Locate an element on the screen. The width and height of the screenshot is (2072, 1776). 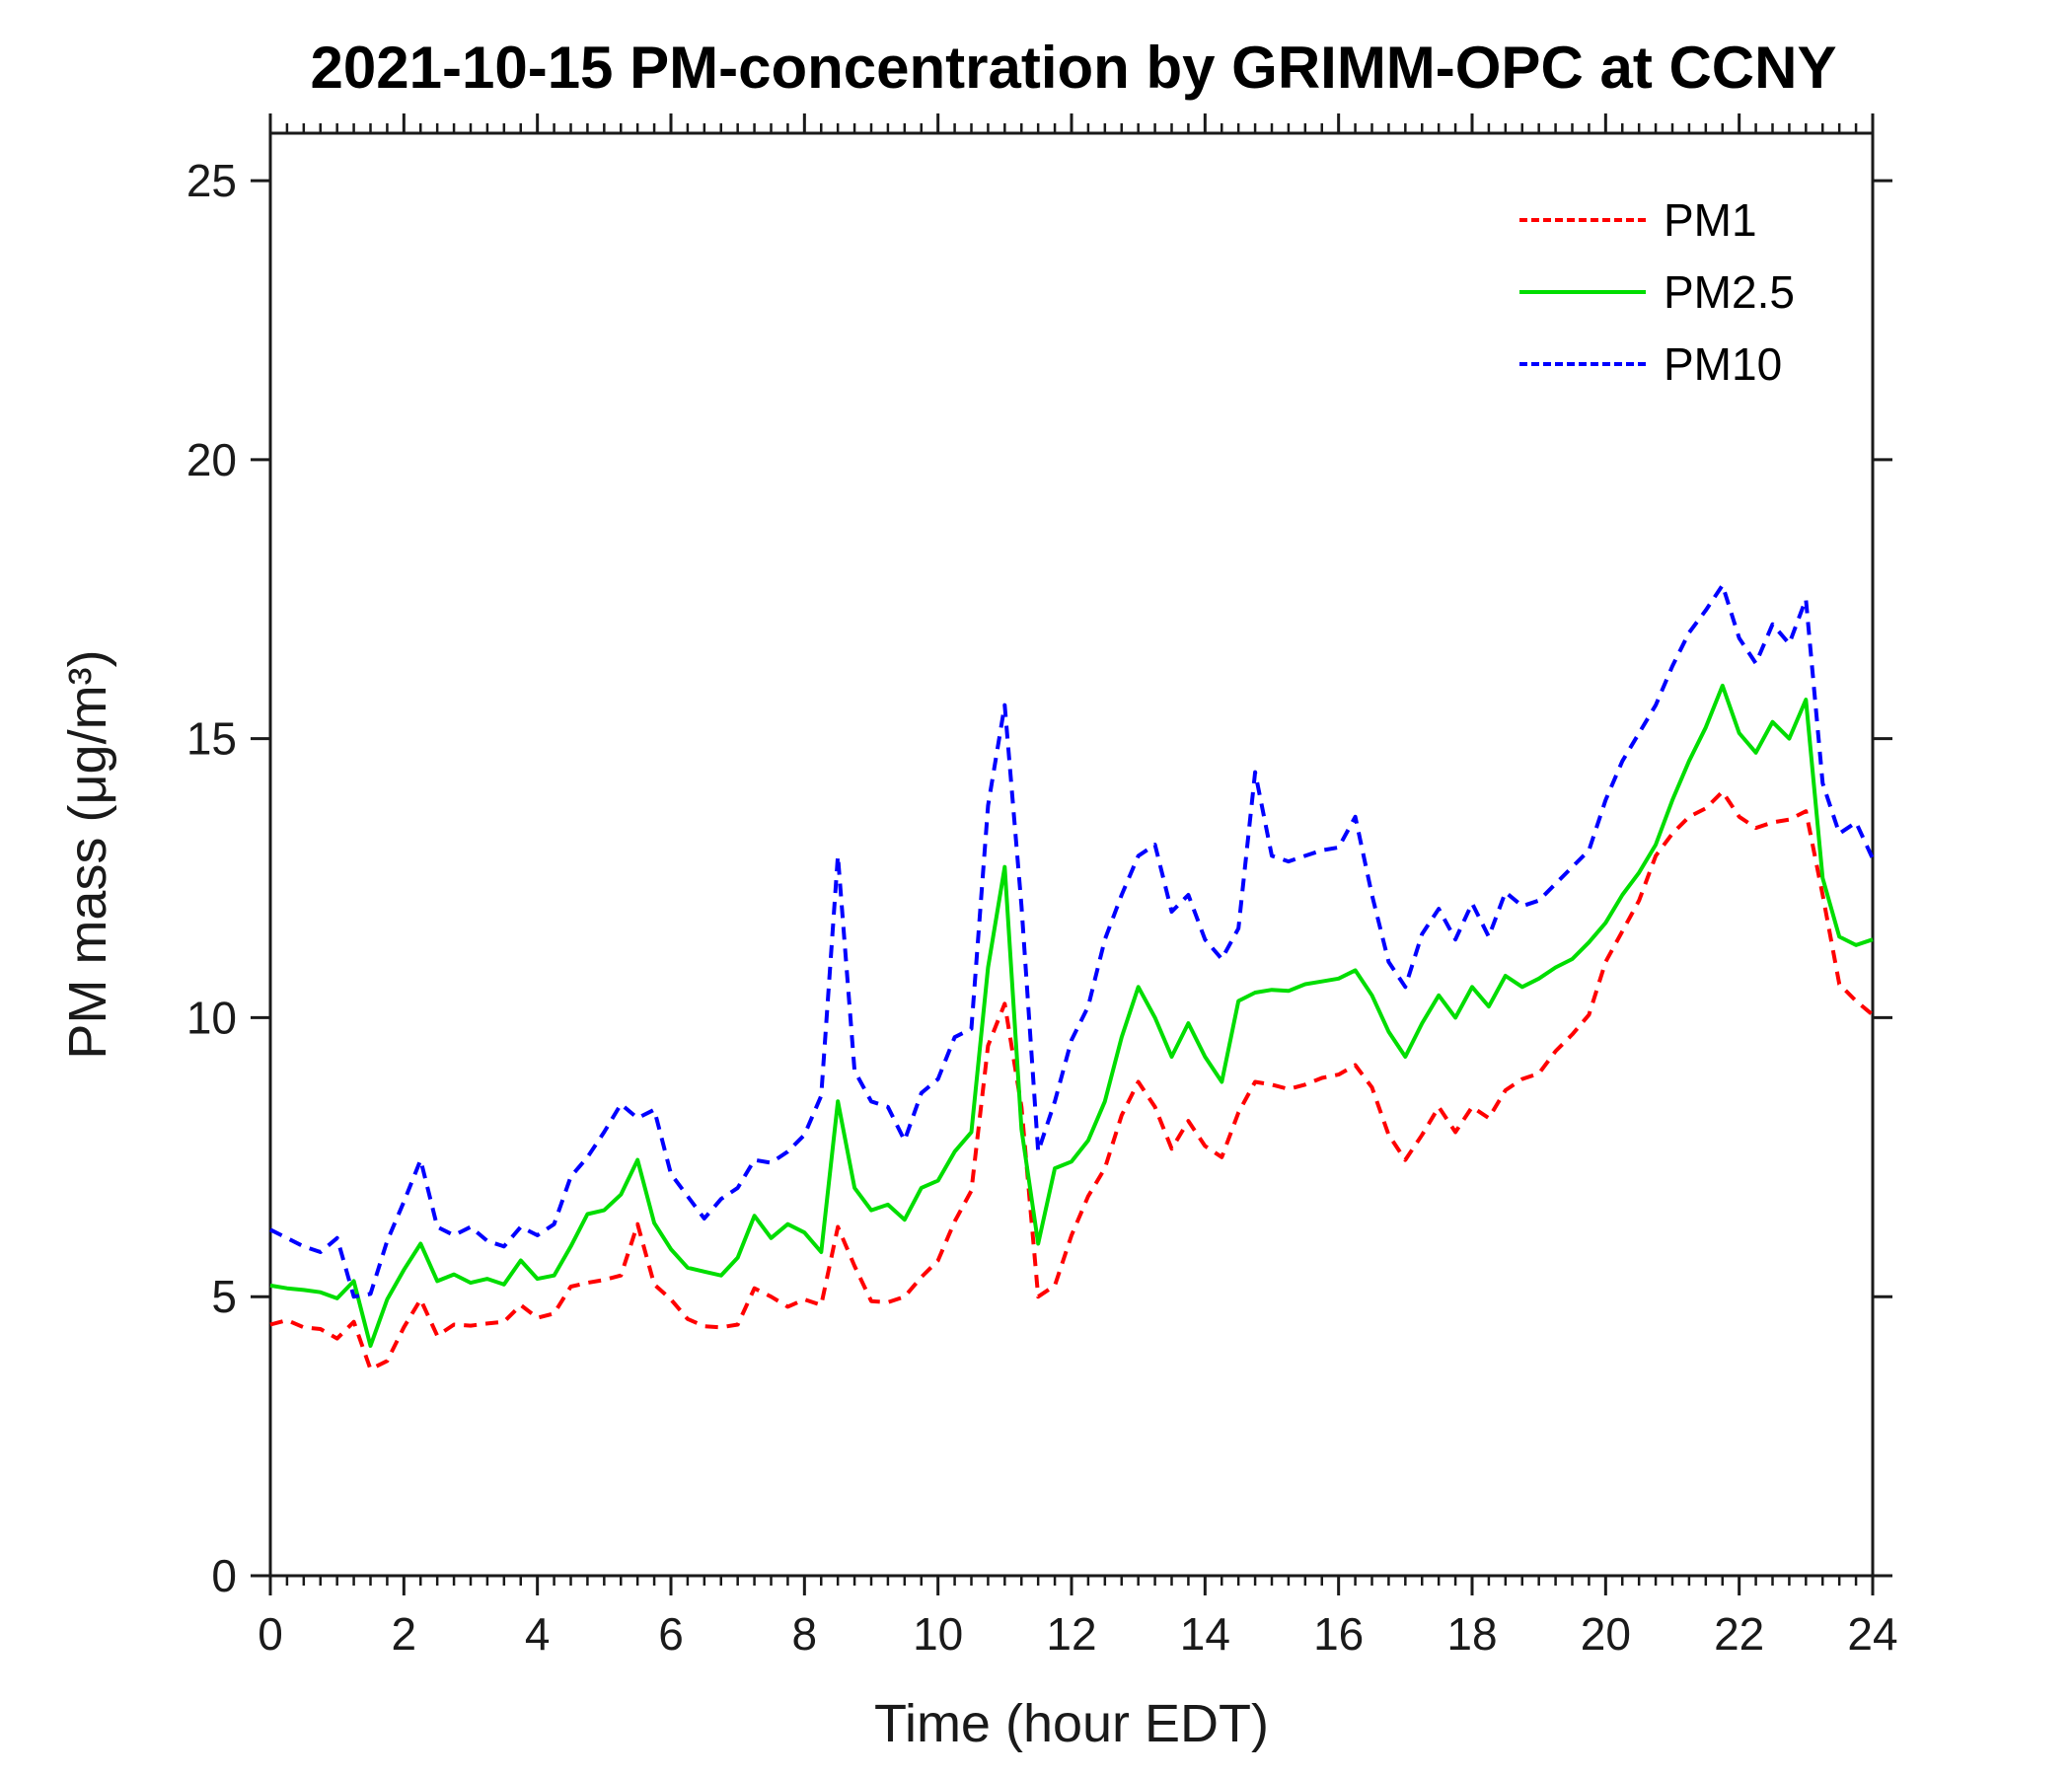
x-tick-label: 6 is located at coordinates (671, 1634).